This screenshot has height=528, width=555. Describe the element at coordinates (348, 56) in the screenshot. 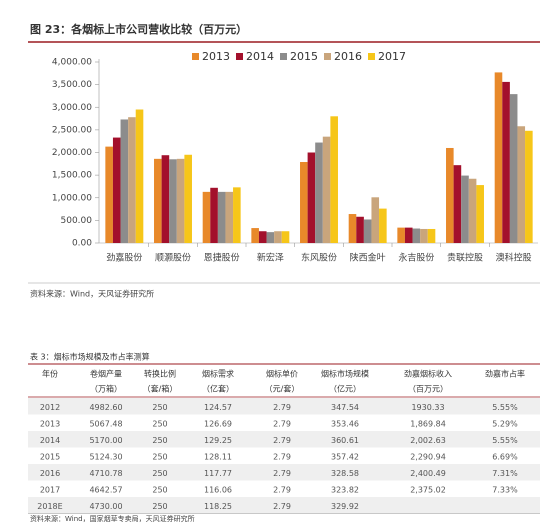

I see `legend-label: 2016` at that location.